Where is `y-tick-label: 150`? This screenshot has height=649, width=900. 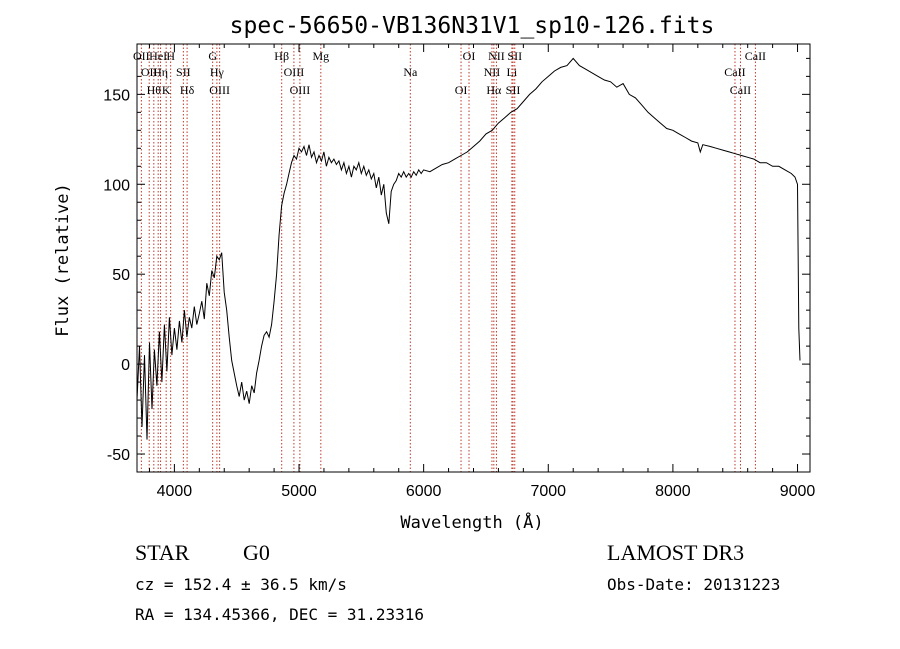 y-tick-label: 150 is located at coordinates (116, 95).